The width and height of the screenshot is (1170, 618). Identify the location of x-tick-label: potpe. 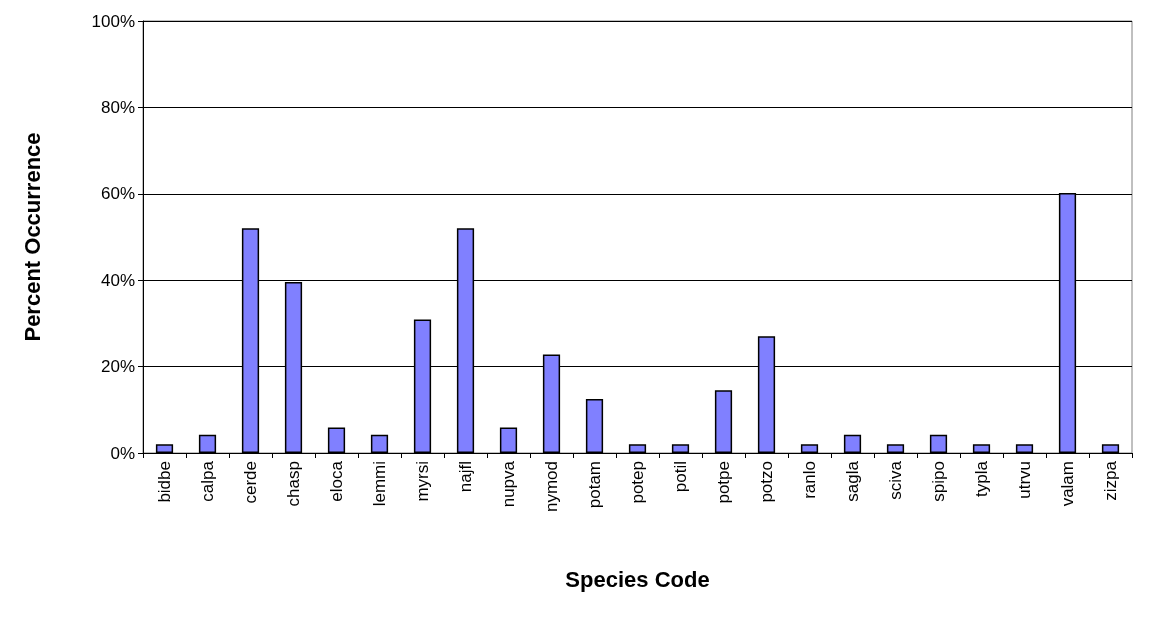
(723, 482).